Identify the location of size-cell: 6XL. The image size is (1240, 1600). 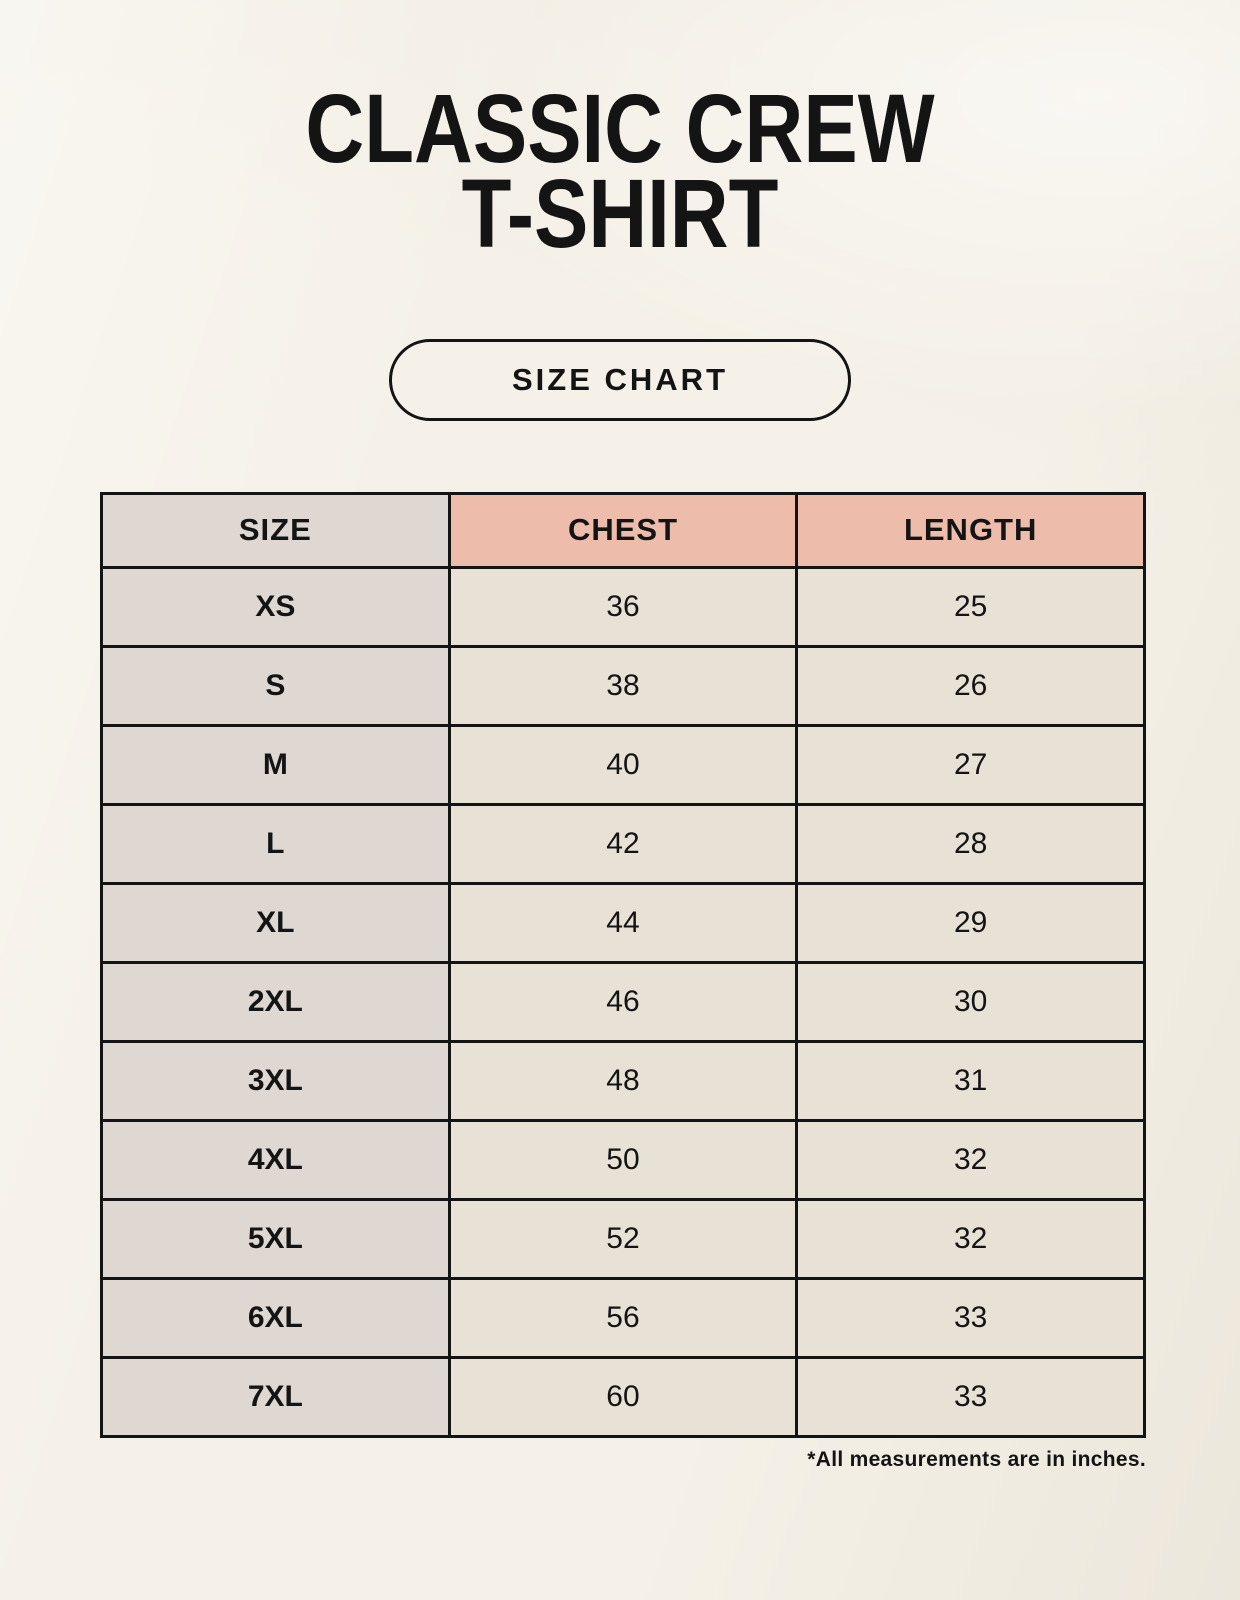
(275, 1317).